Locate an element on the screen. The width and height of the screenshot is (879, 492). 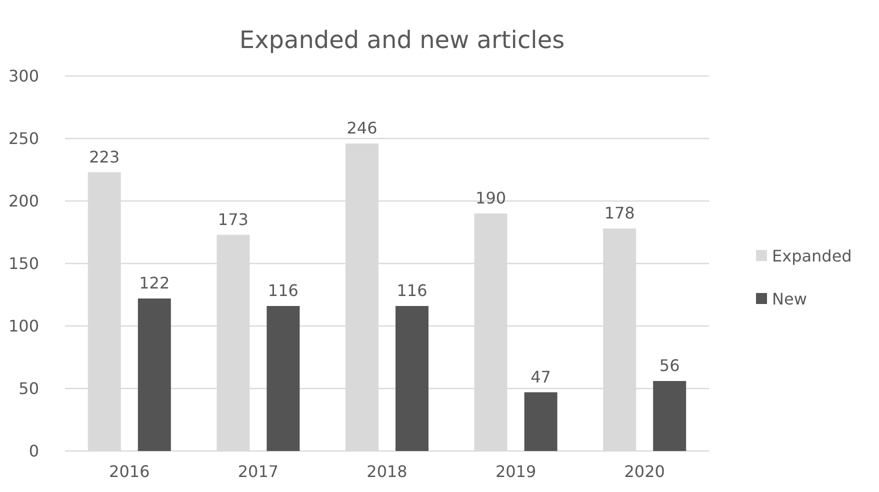
data-label: 47 is located at coordinates (540, 376).